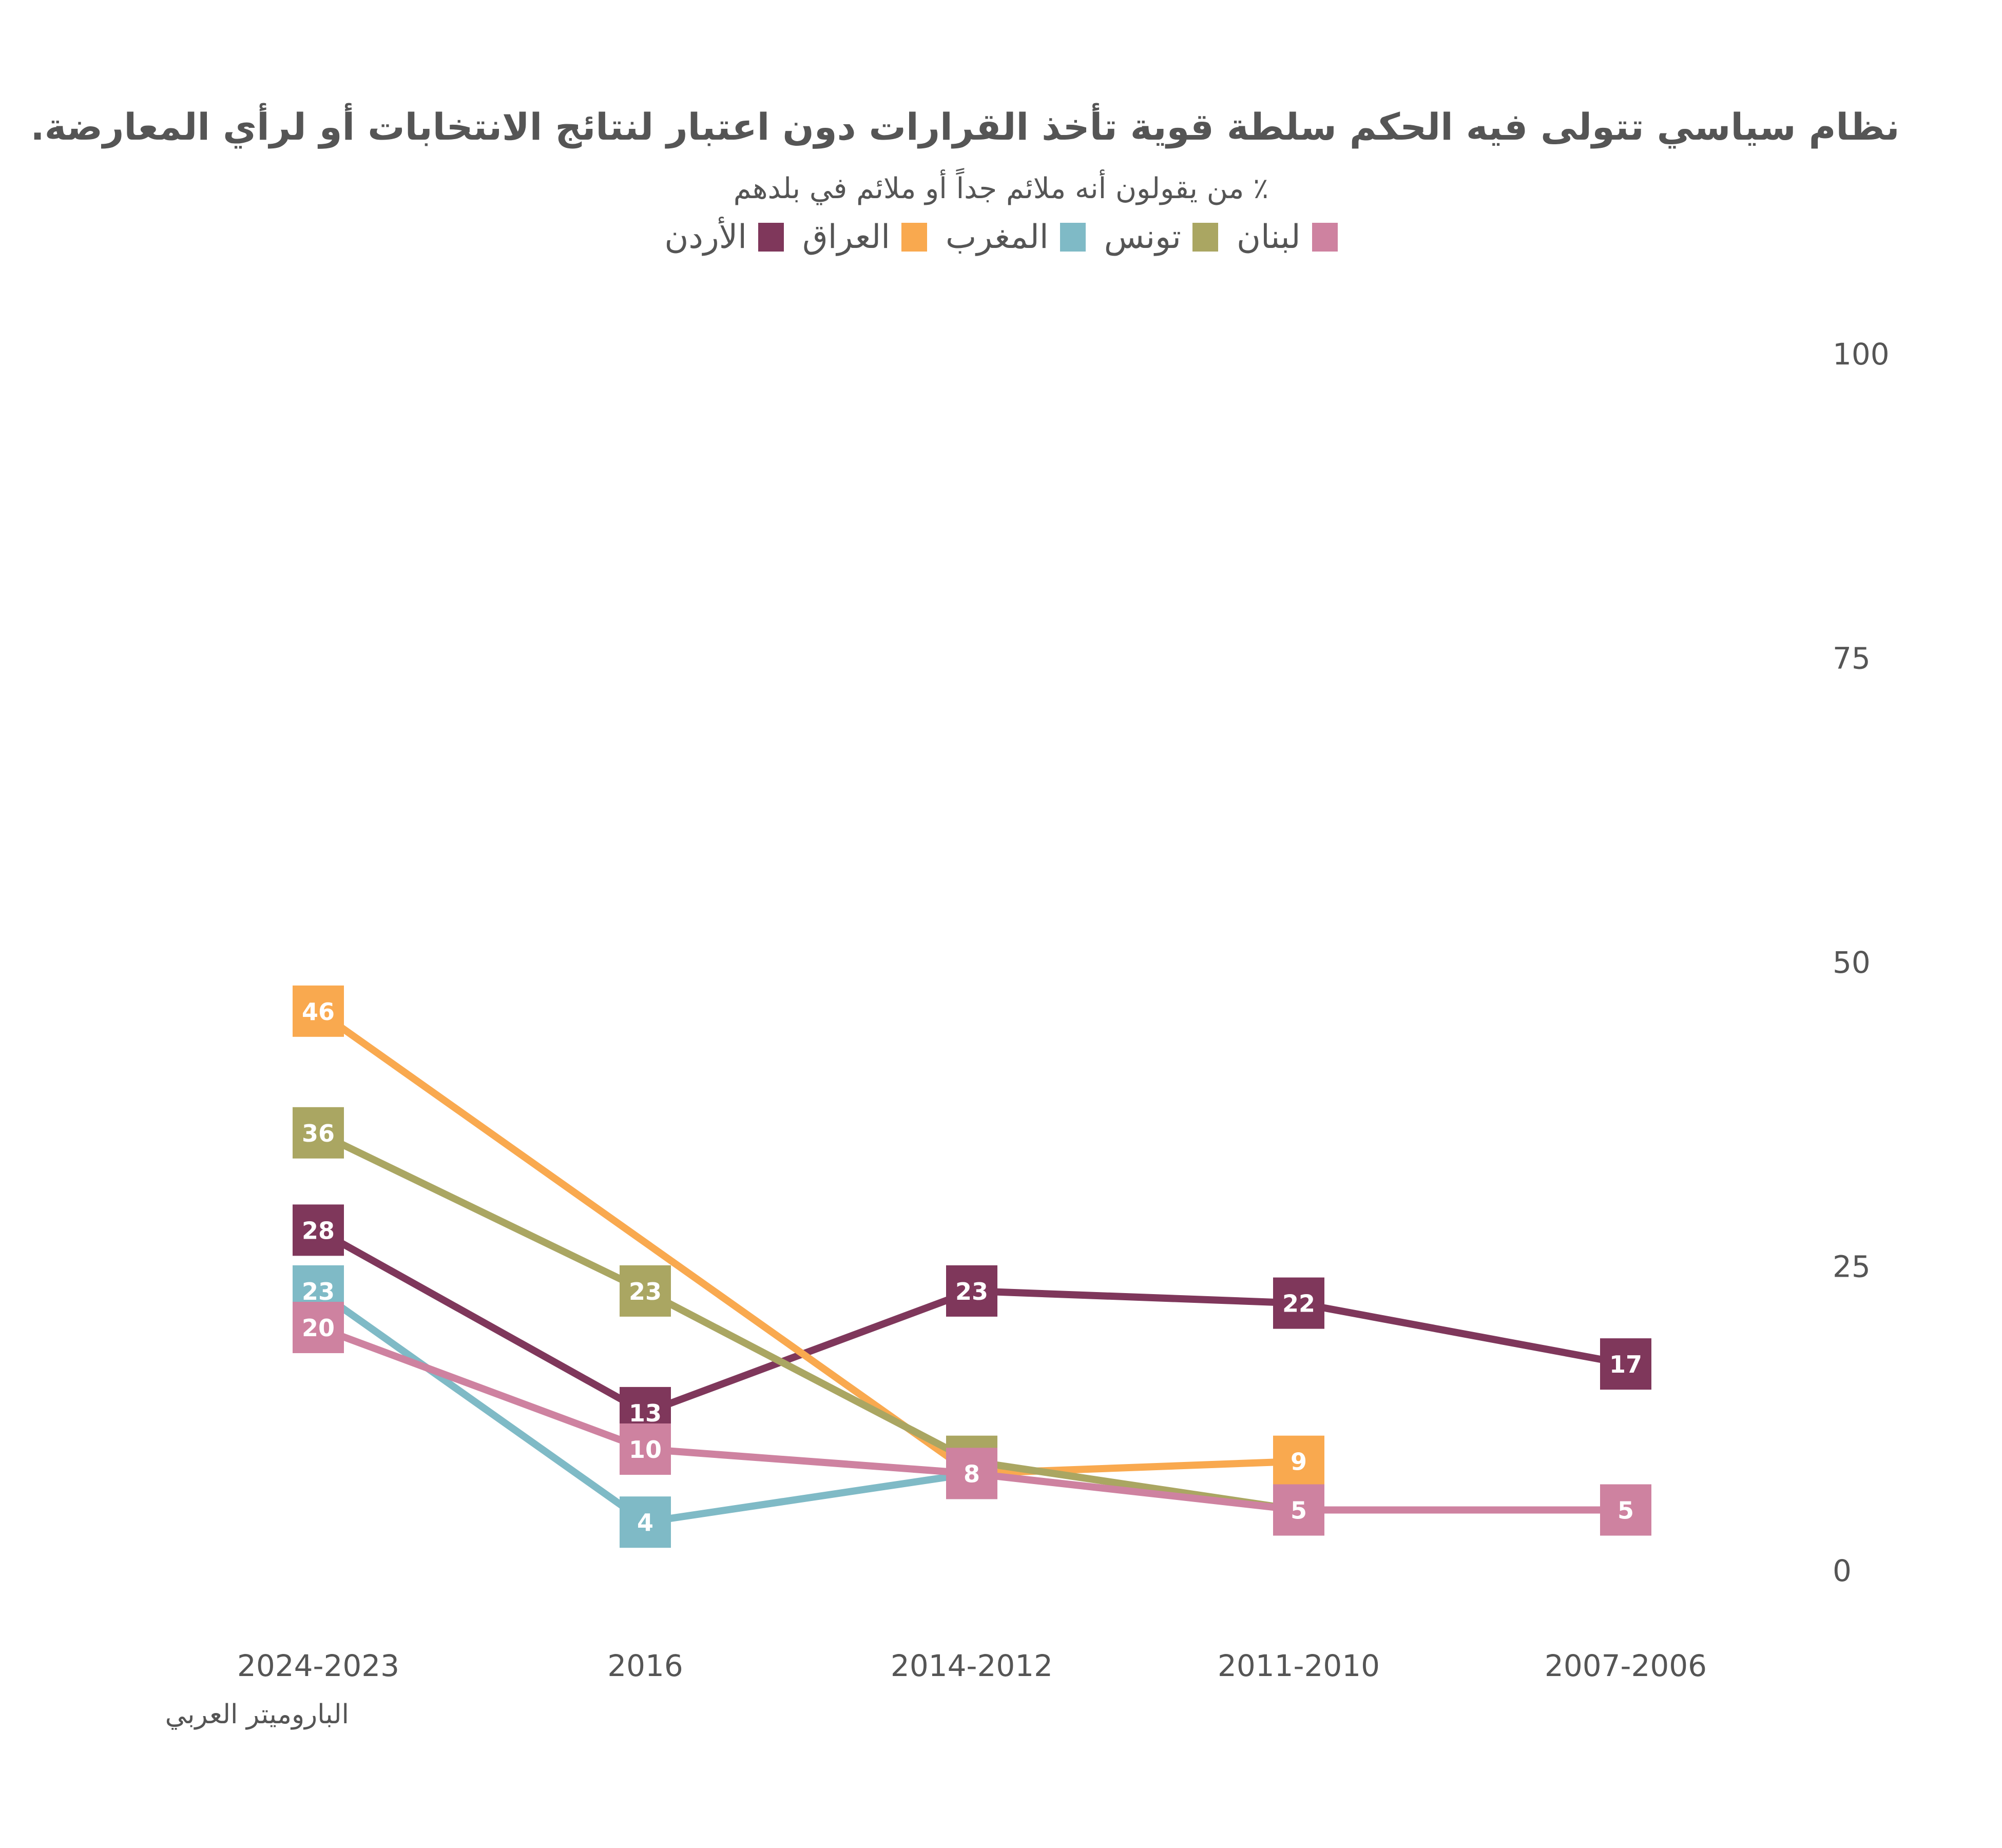  I want to click on data-label: 9, so click(1299, 1462).